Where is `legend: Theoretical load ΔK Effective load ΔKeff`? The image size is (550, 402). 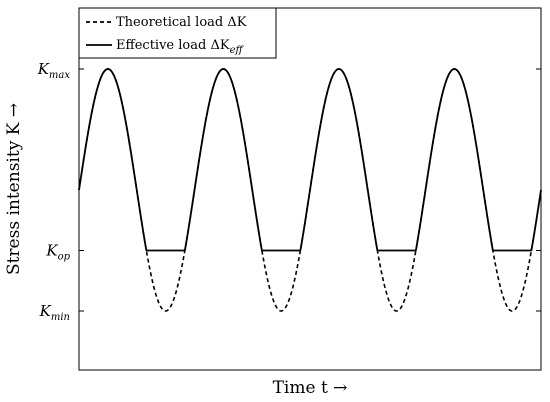
legend: Theoretical load ΔK Effective load ΔKeff is located at coordinates (177, 33).